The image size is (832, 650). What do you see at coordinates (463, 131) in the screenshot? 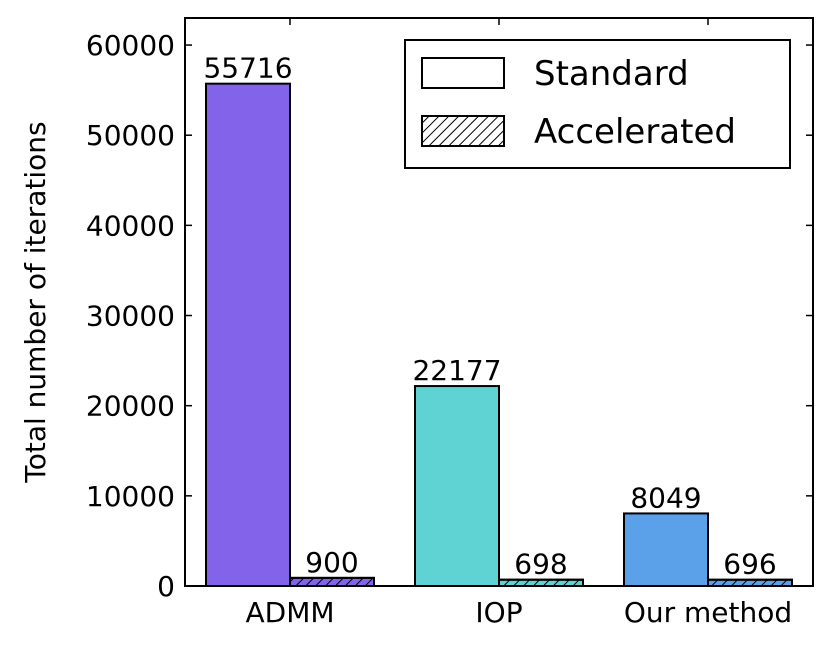
I see `legend-swatch-accelerated` at bounding box center [463, 131].